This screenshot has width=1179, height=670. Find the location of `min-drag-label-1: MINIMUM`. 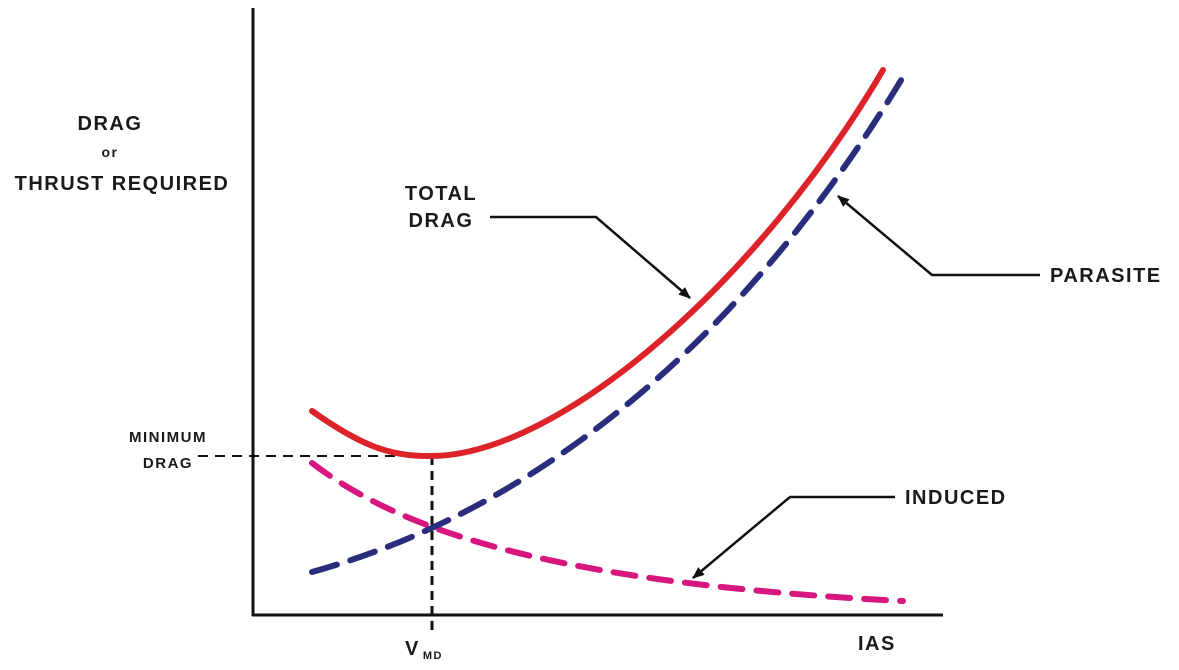

min-drag-label-1: MINIMUM is located at coordinates (168, 437).